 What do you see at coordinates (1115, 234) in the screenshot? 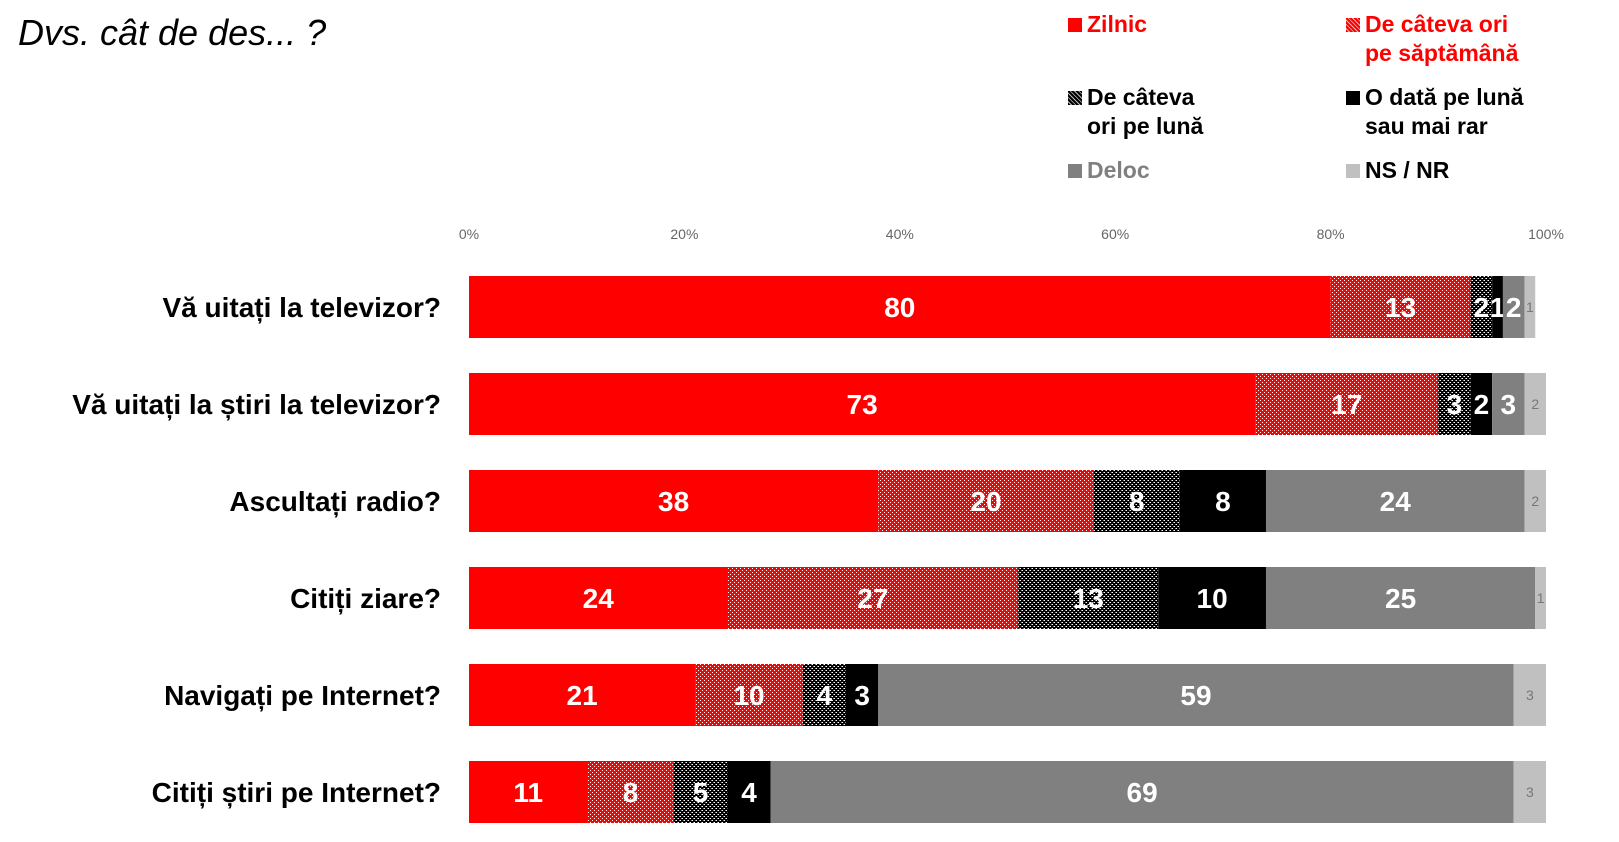
I see `x-tick-label: 60%` at bounding box center [1115, 234].